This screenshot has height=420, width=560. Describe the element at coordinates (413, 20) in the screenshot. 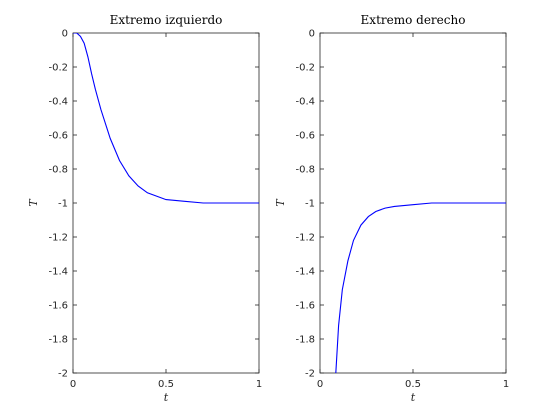

I see `chart-title: Extremo derecho` at that location.